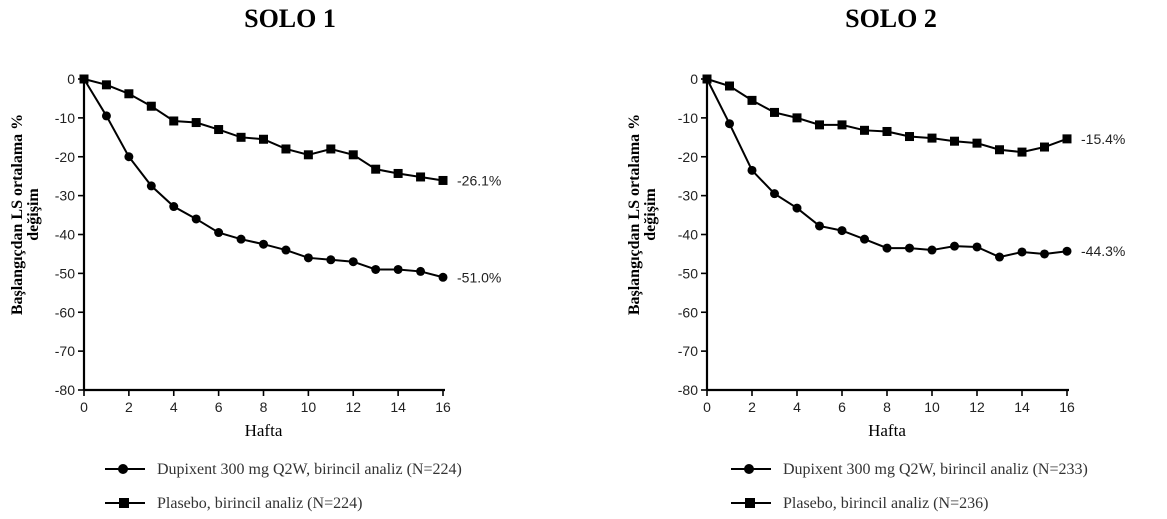 This screenshot has width=1167, height=519. What do you see at coordinates (65, 312) in the screenshot?
I see `solo1-ytick-label: -60` at bounding box center [65, 312].